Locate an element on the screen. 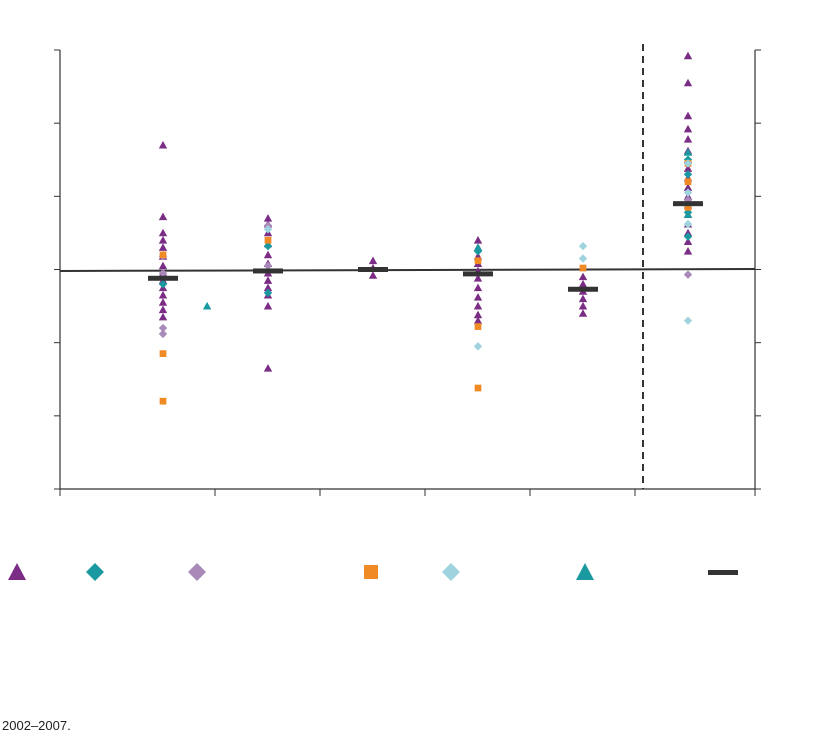 The height and width of the screenshot is (735, 816). legend-square is located at coordinates (371, 572).